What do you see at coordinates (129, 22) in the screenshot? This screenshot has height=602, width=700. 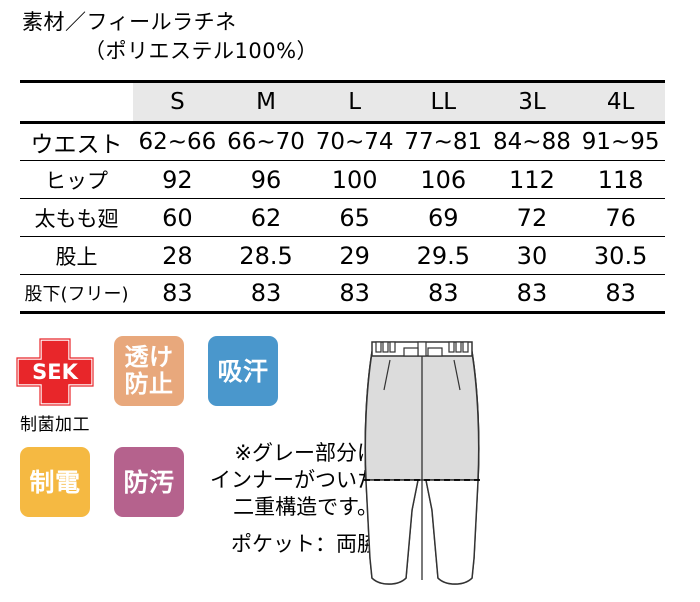 I see `material-line-1: 素材／フィールラチネ` at bounding box center [129, 22].